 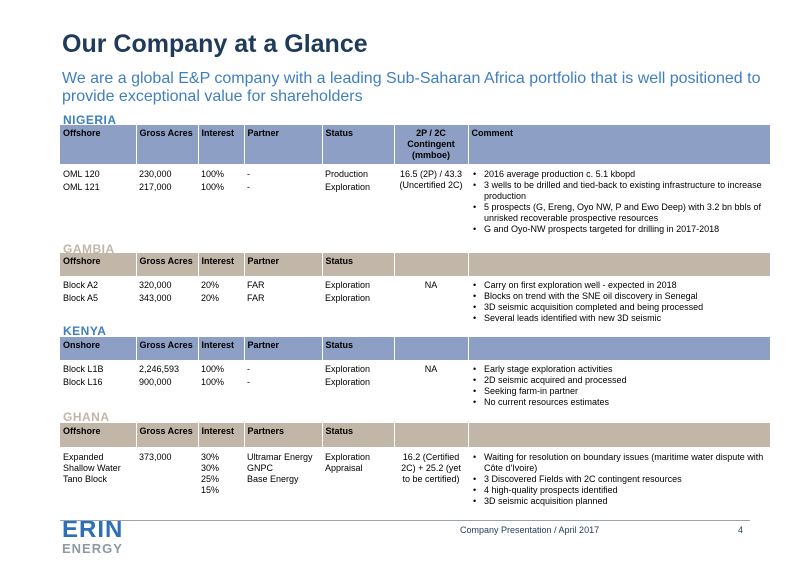 I want to click on status-line: Appraisal, so click(x=344, y=468).